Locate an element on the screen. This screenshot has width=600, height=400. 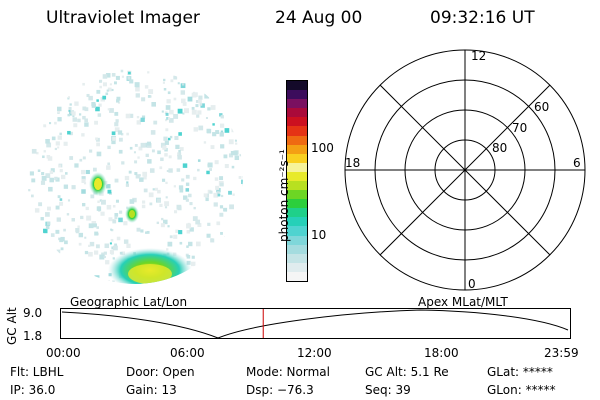
polar-label-12: 12 is located at coordinates (478, 56).